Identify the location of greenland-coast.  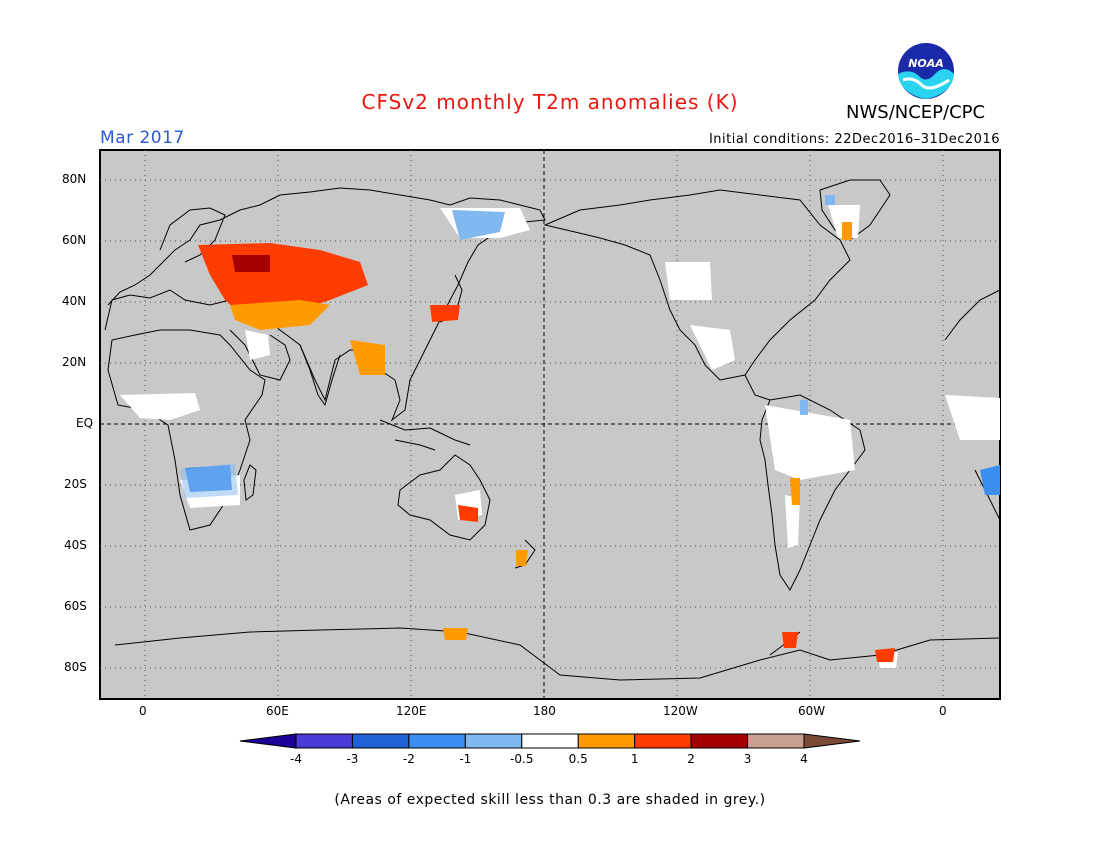
(855, 210).